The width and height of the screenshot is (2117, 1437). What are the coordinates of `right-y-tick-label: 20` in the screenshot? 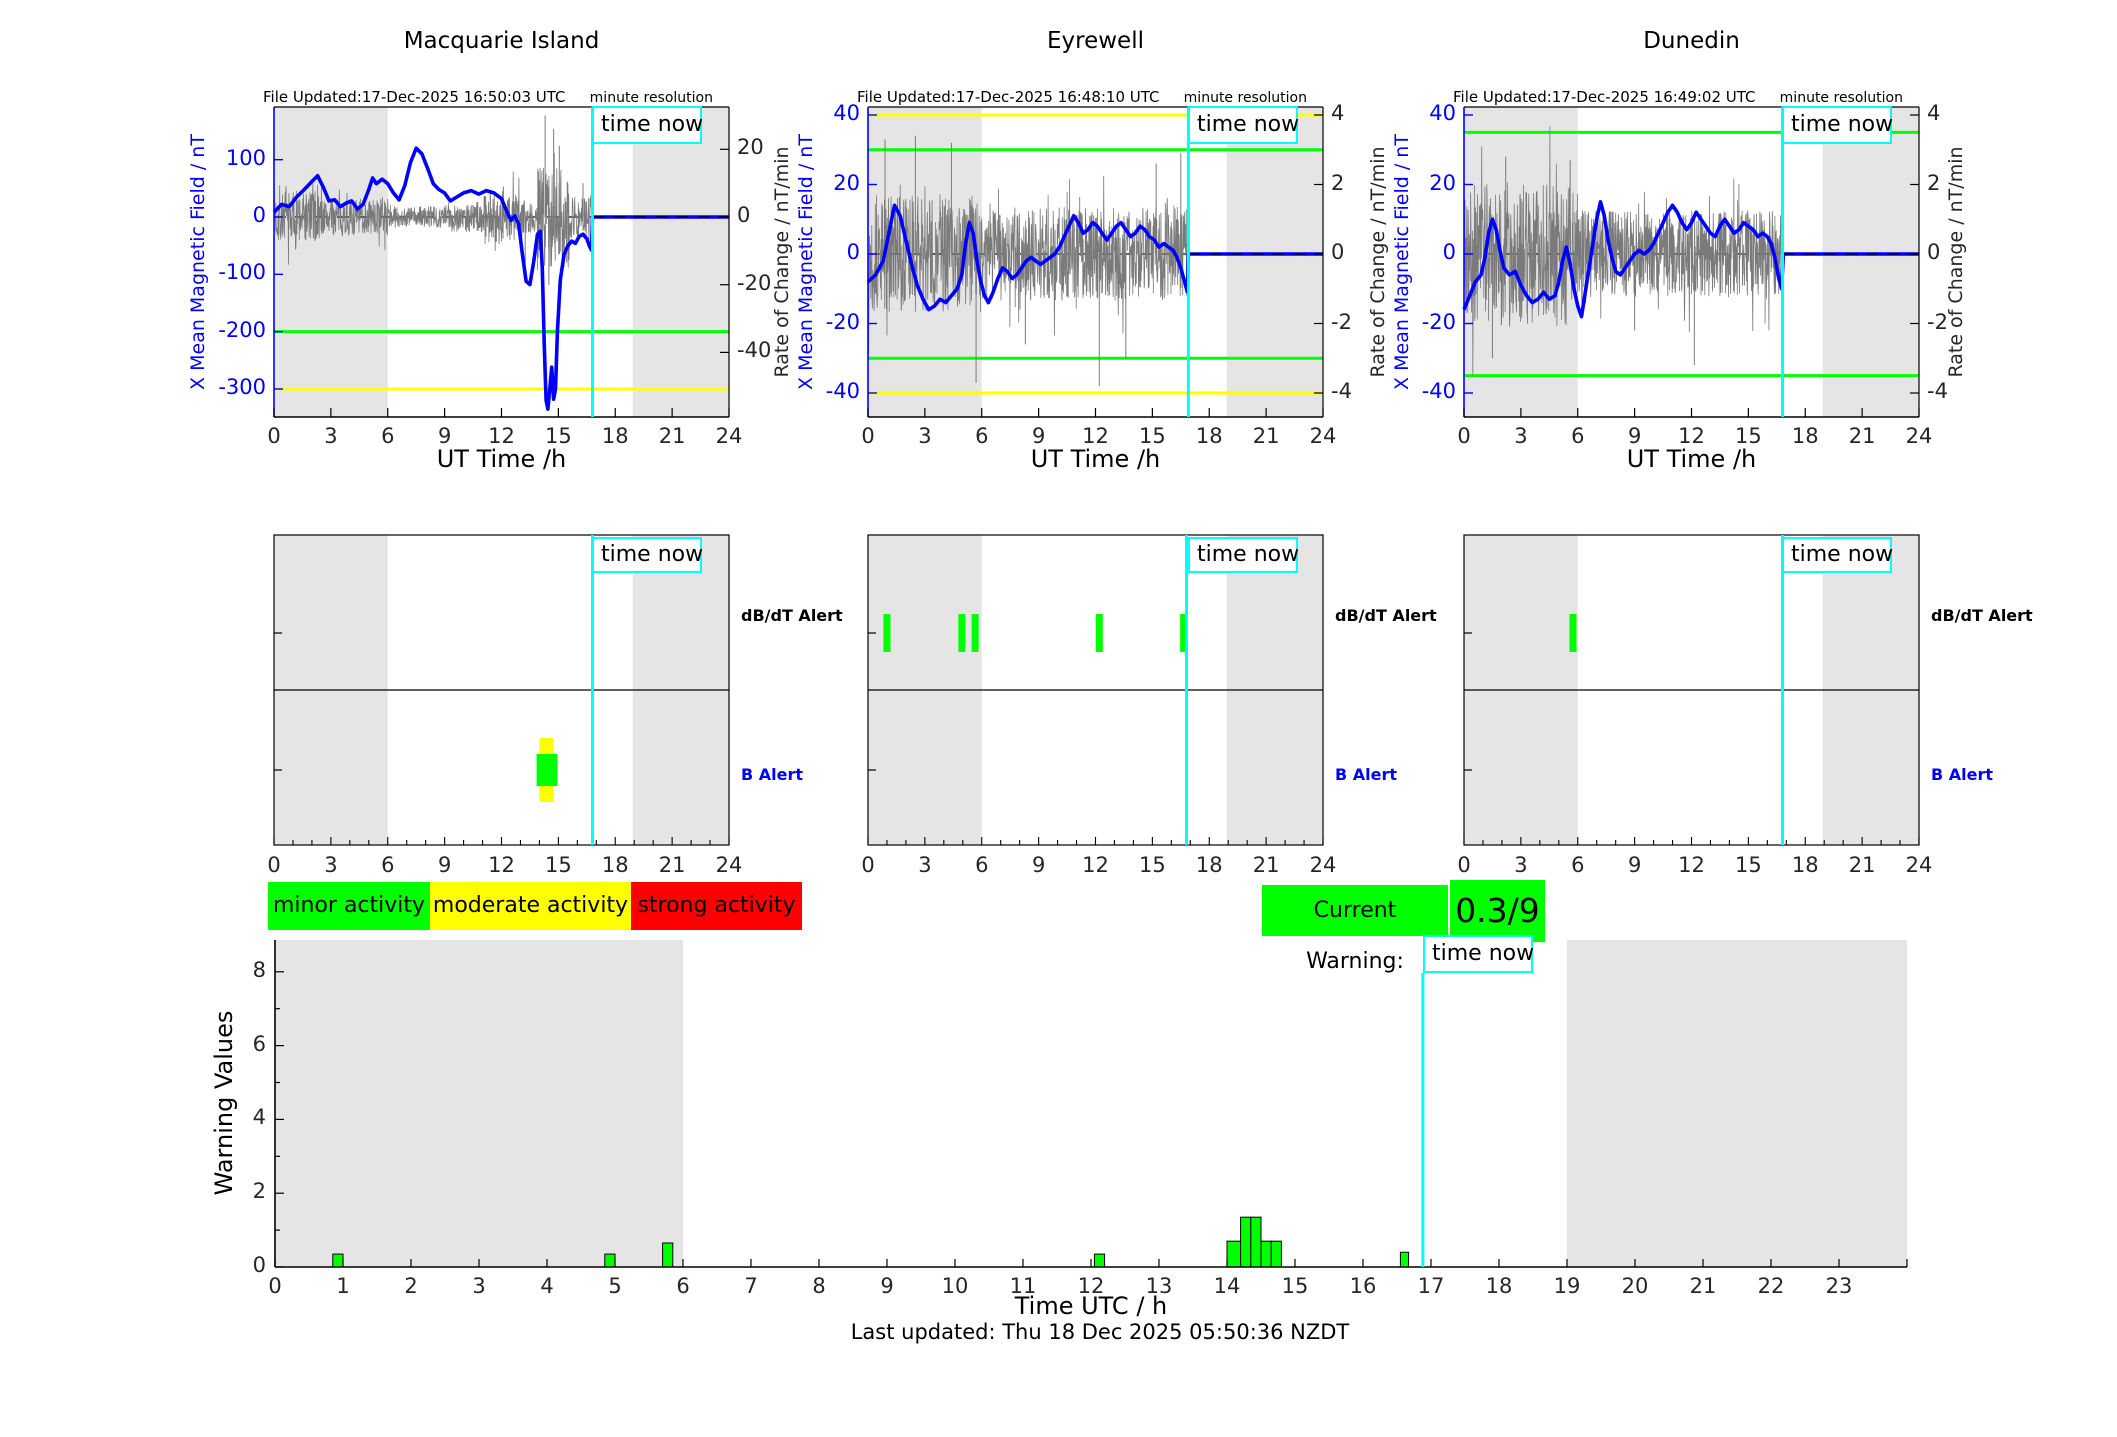 It's located at (750, 147).